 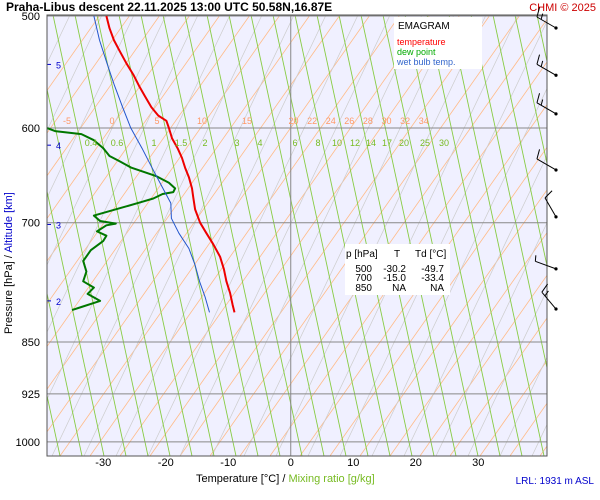 What do you see at coordinates (437, 288) in the screenshot?
I see `summary-row-850-td: NA` at bounding box center [437, 288].